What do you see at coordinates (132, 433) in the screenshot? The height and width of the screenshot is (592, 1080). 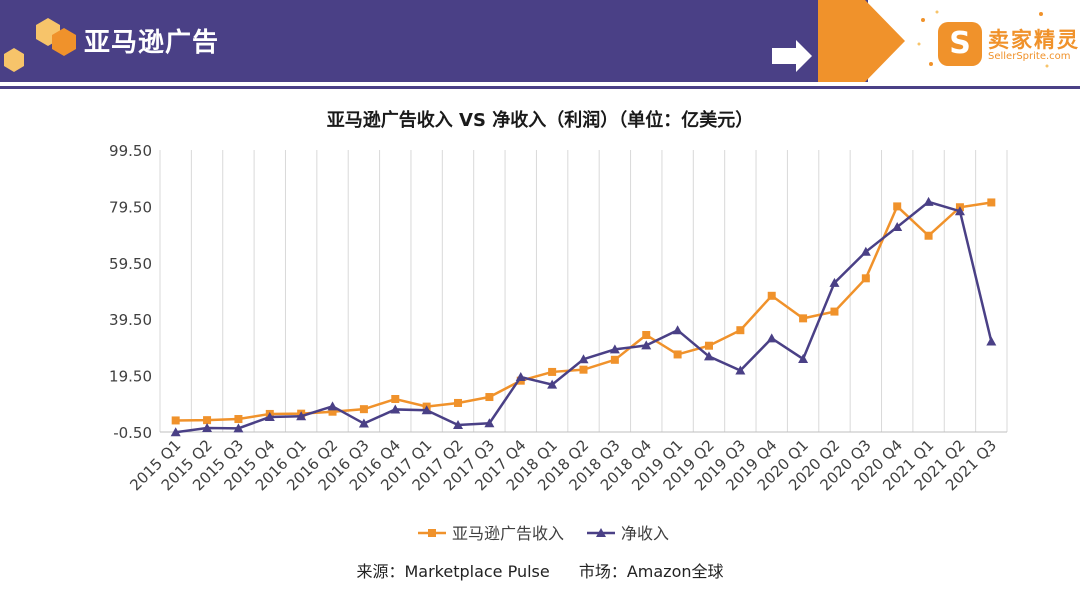 I see `y-tick-label: -0.50` at bounding box center [132, 433].